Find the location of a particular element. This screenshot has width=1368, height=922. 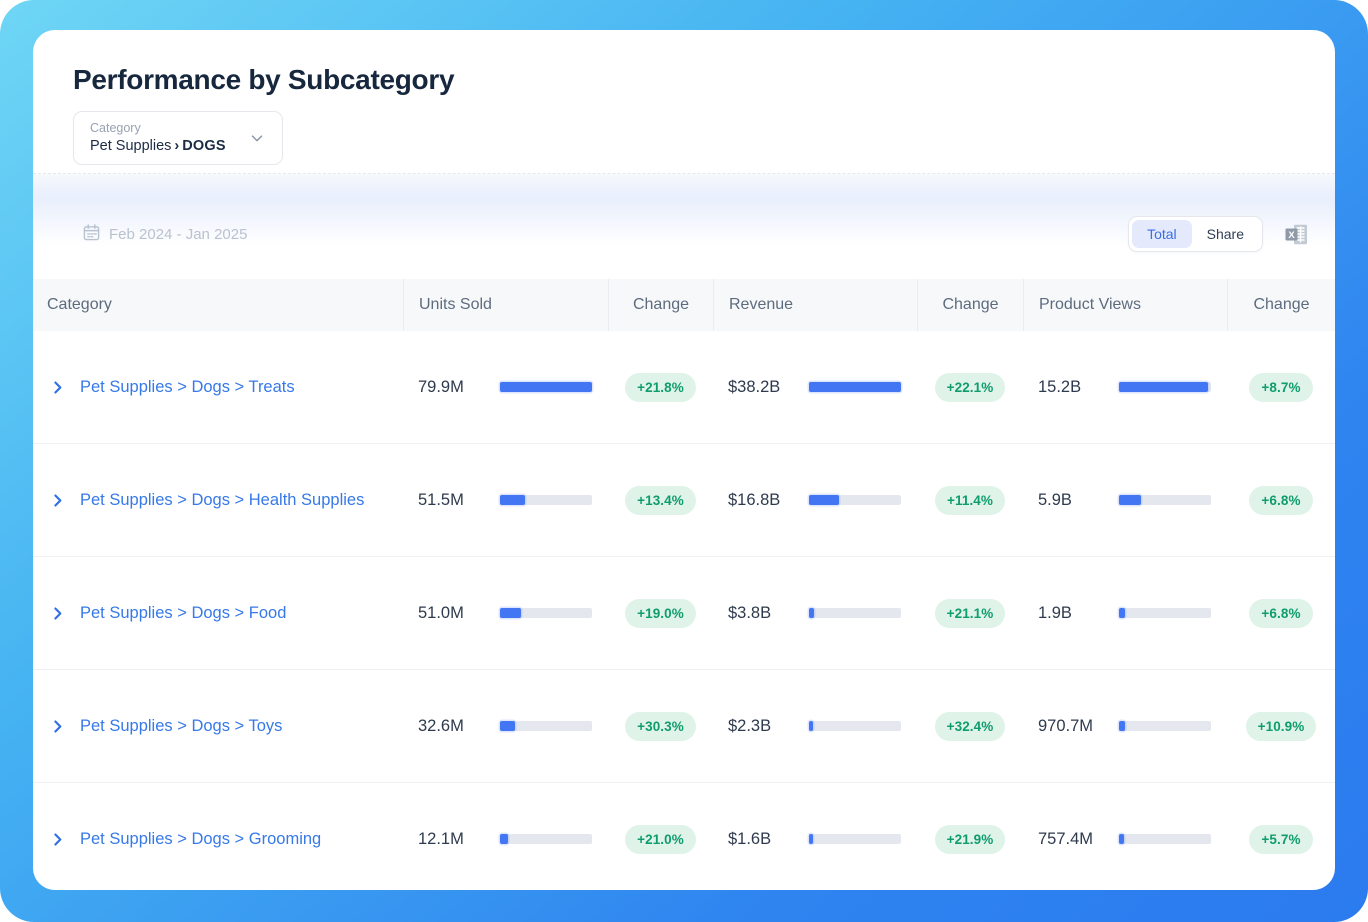

units-sold-value: 12.1M is located at coordinates (441, 838).